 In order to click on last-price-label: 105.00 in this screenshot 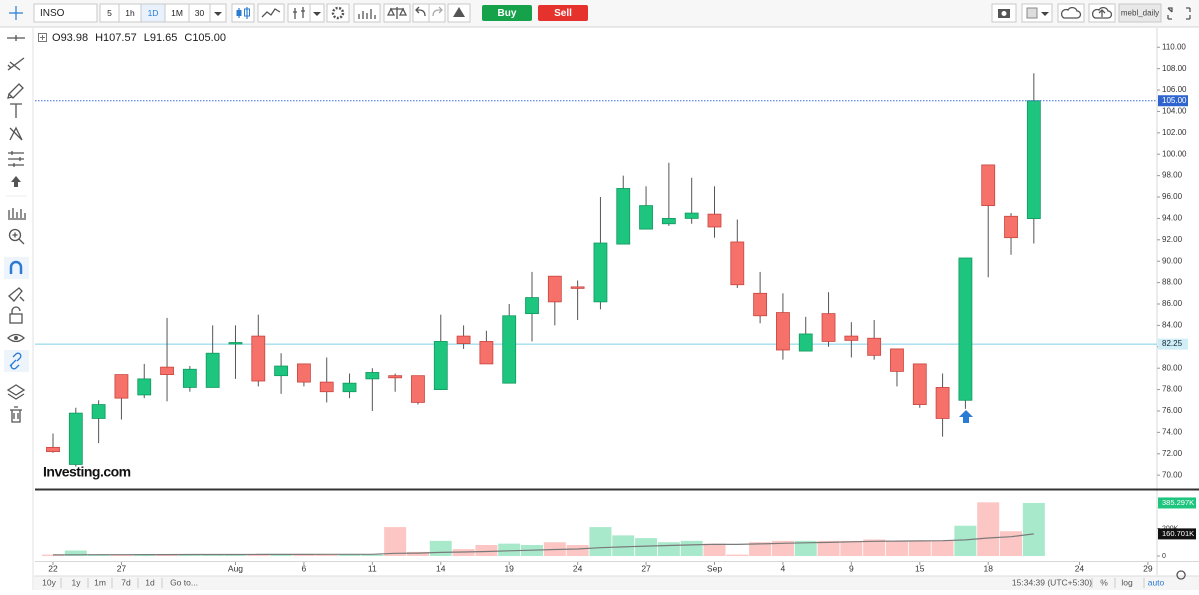, I will do `click(1174, 100)`.